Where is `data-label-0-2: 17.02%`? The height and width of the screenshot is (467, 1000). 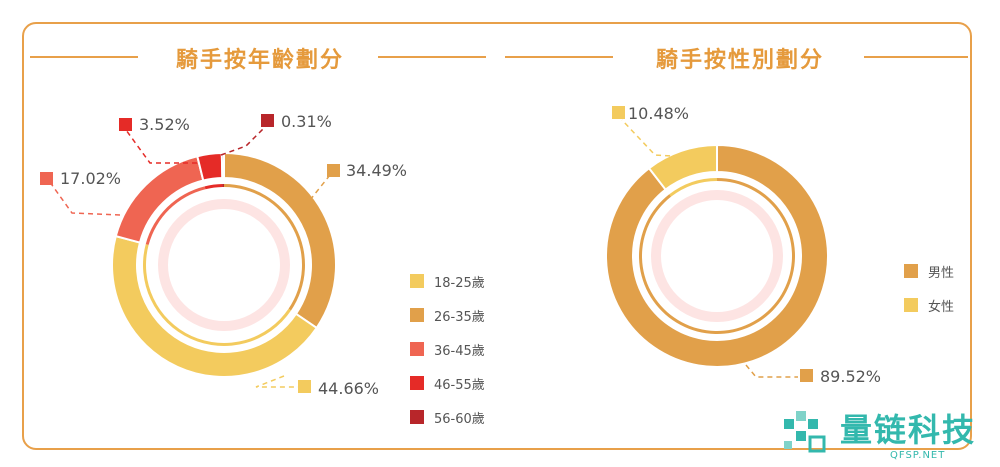 data-label-0-2: 17.02% is located at coordinates (90, 178).